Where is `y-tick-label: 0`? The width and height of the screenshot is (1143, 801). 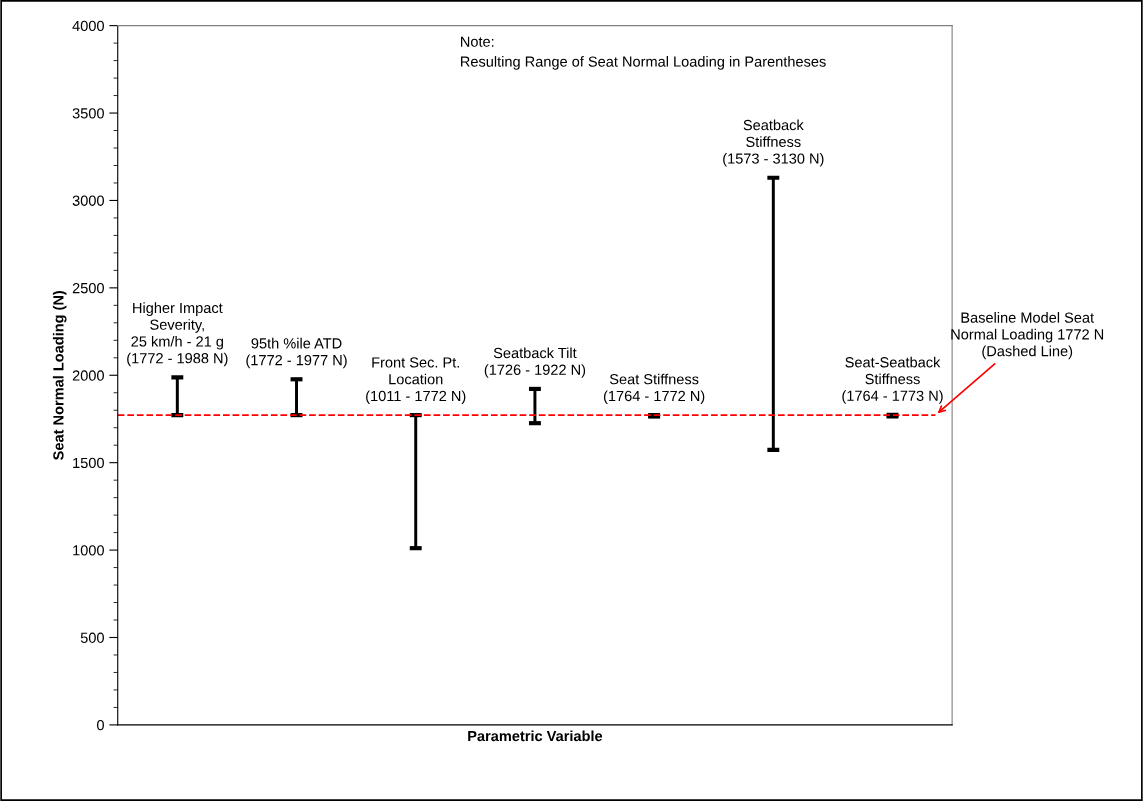 y-tick-label: 0 is located at coordinates (100, 725).